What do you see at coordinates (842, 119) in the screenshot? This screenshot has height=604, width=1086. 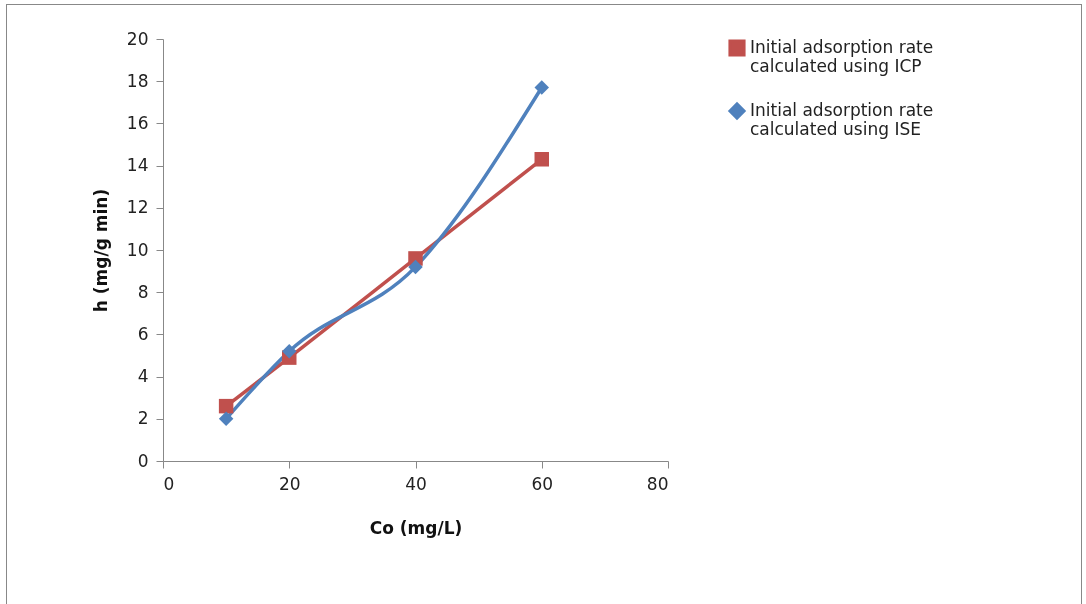 I see `legend-label: Initial adsorption rate calculated using ISE` at bounding box center [842, 119].